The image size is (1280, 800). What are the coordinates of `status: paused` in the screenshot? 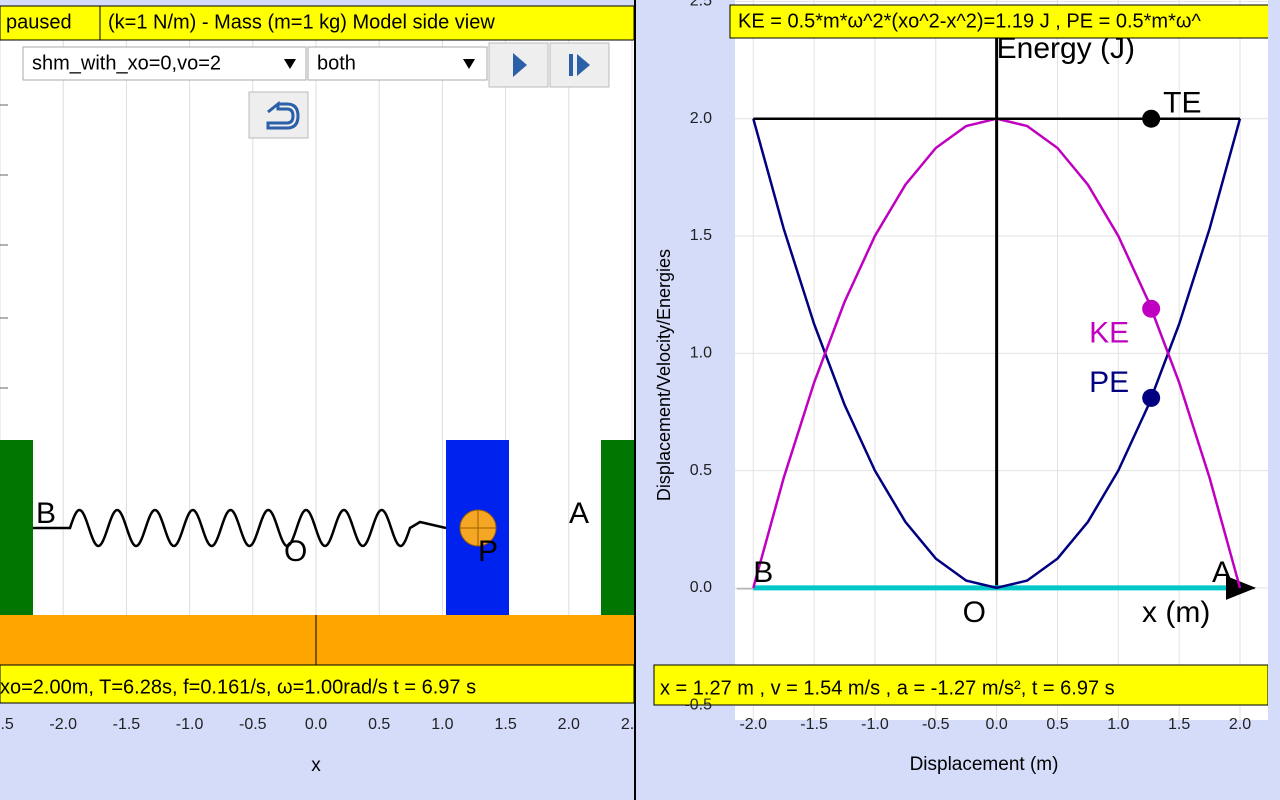 It's located at (39, 22).